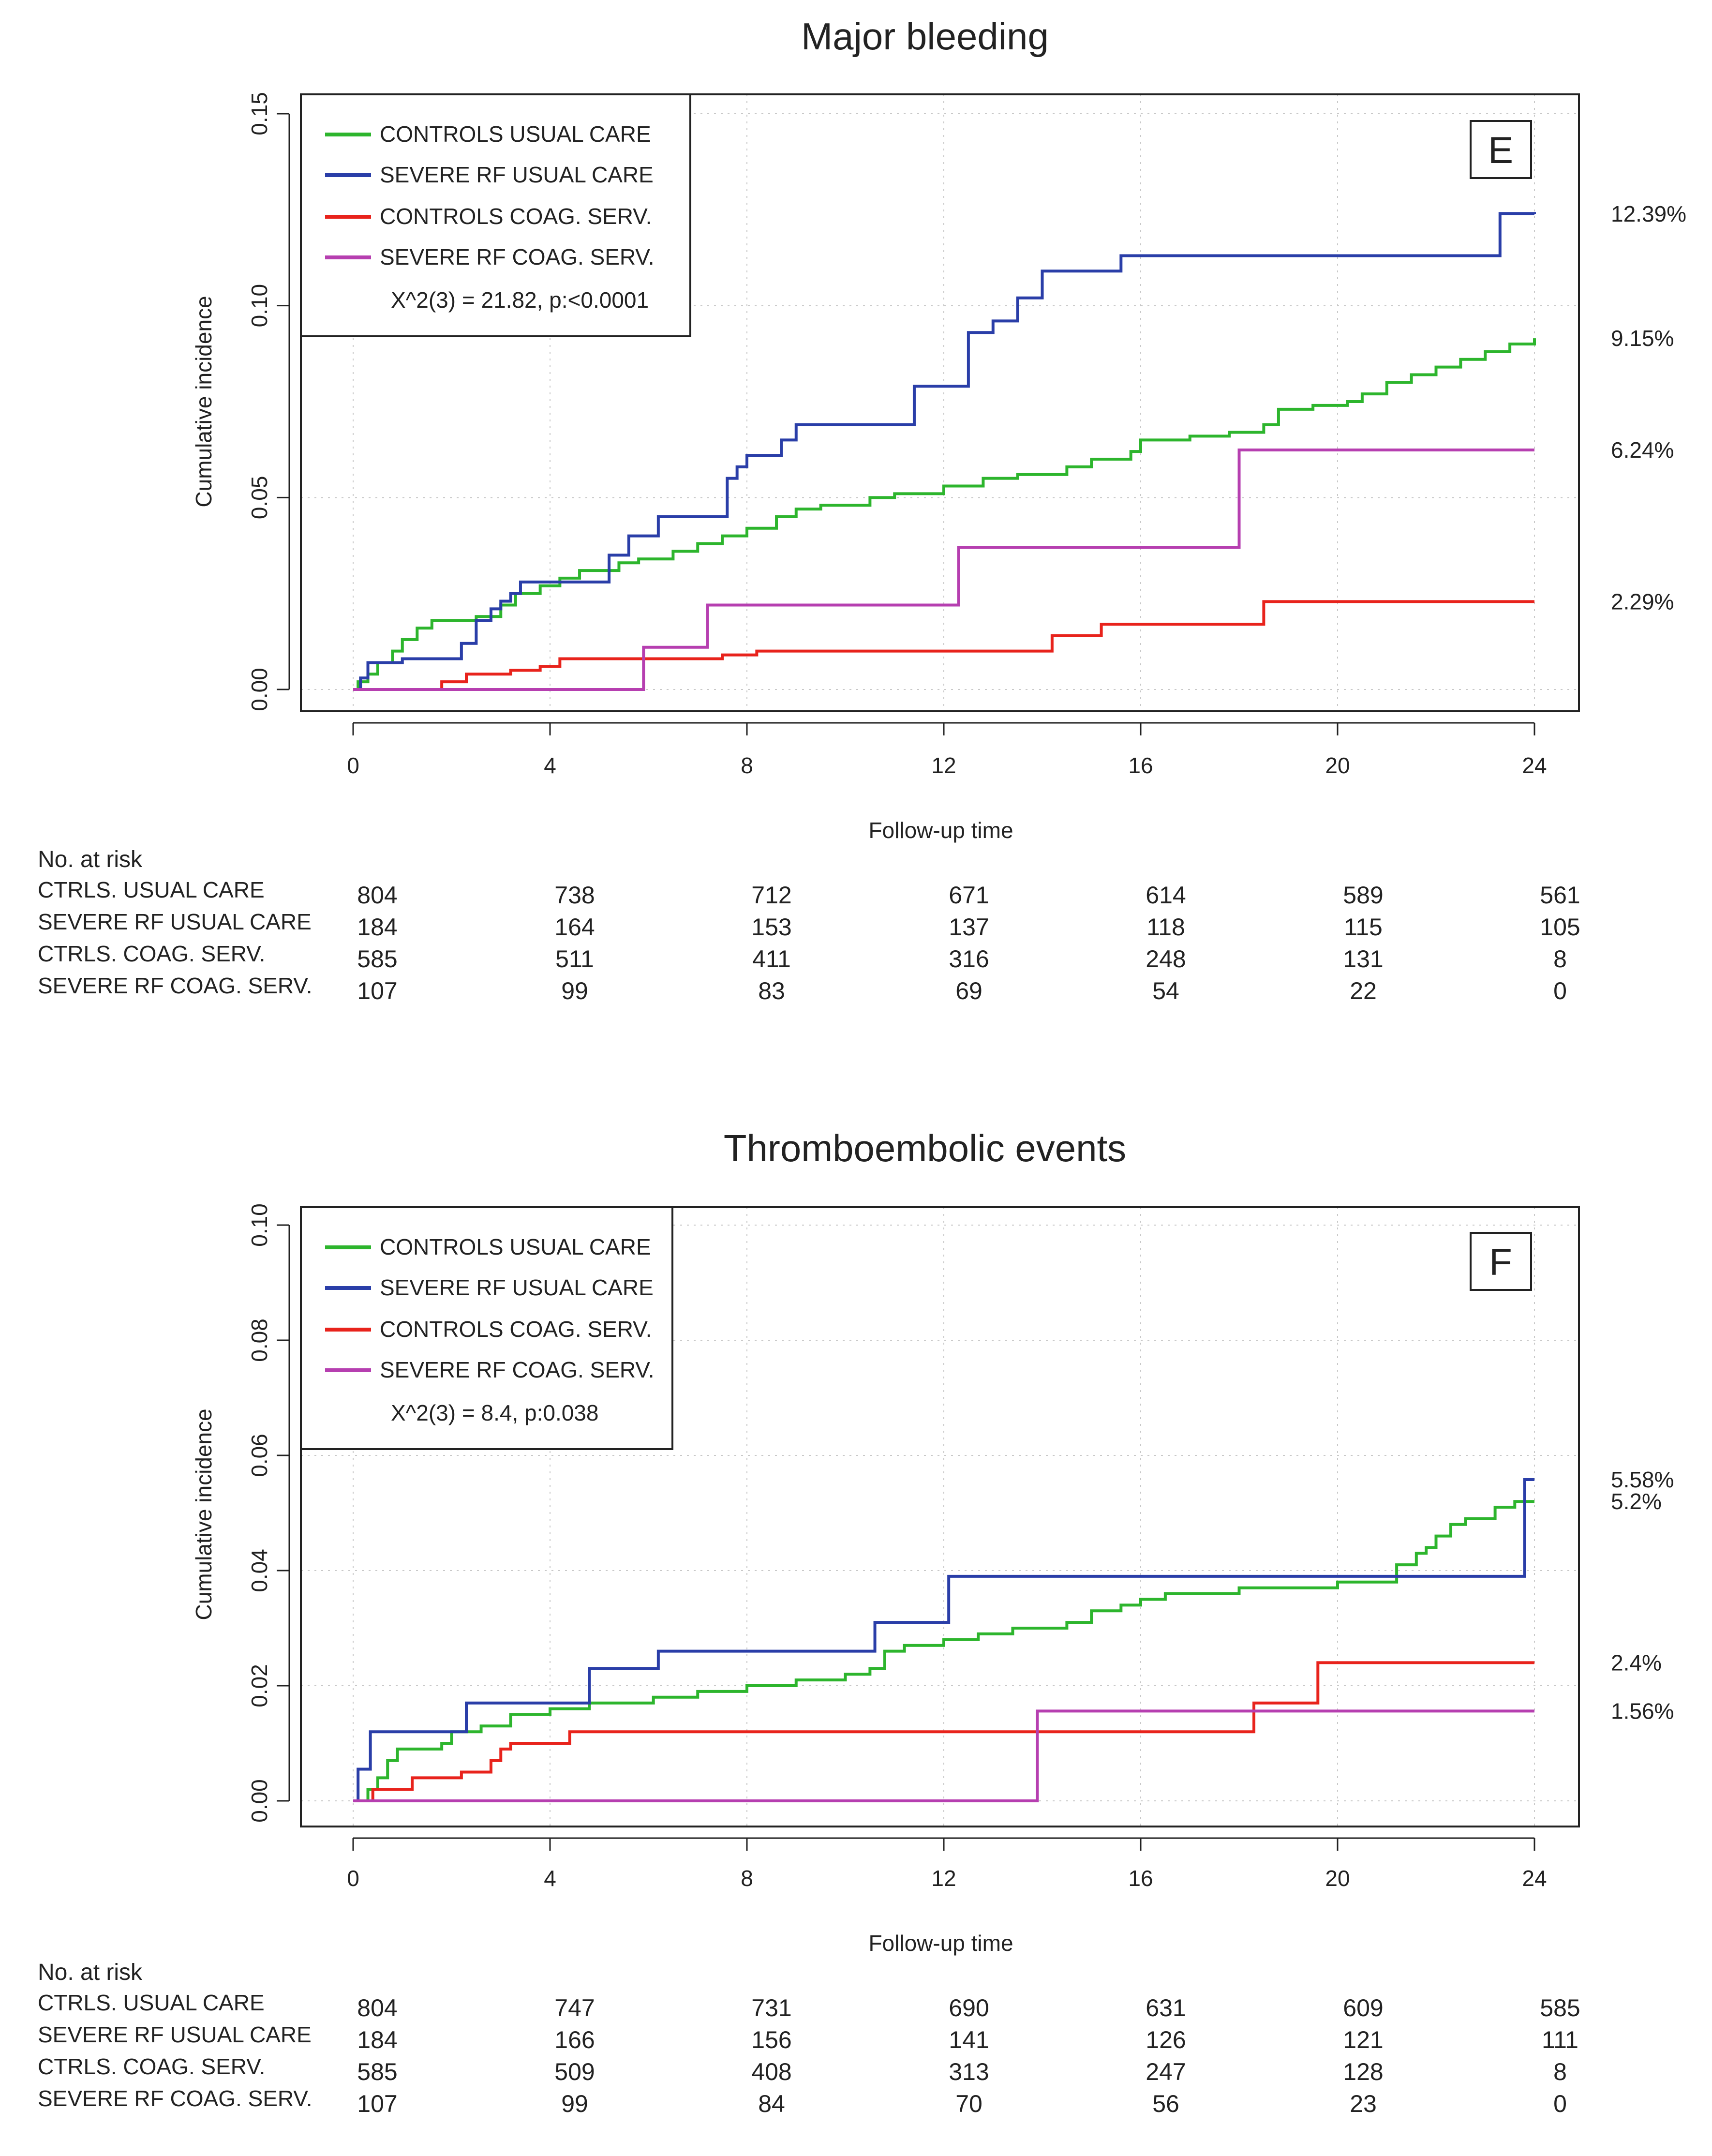  Describe the element at coordinates (1363, 2071) in the screenshot. I see `risk-cell: 128` at that location.